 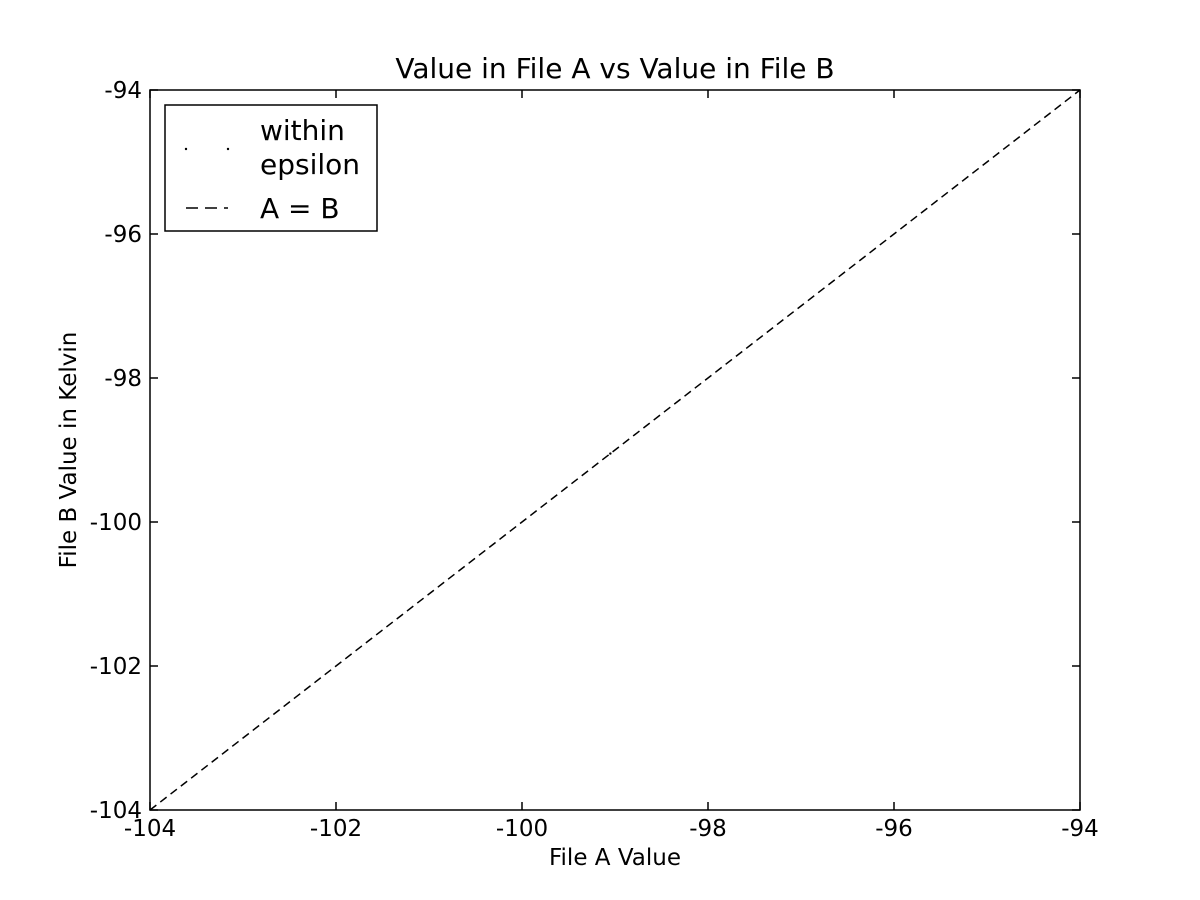 What do you see at coordinates (302, 130) in the screenshot?
I see `legend-label-line: within` at bounding box center [302, 130].